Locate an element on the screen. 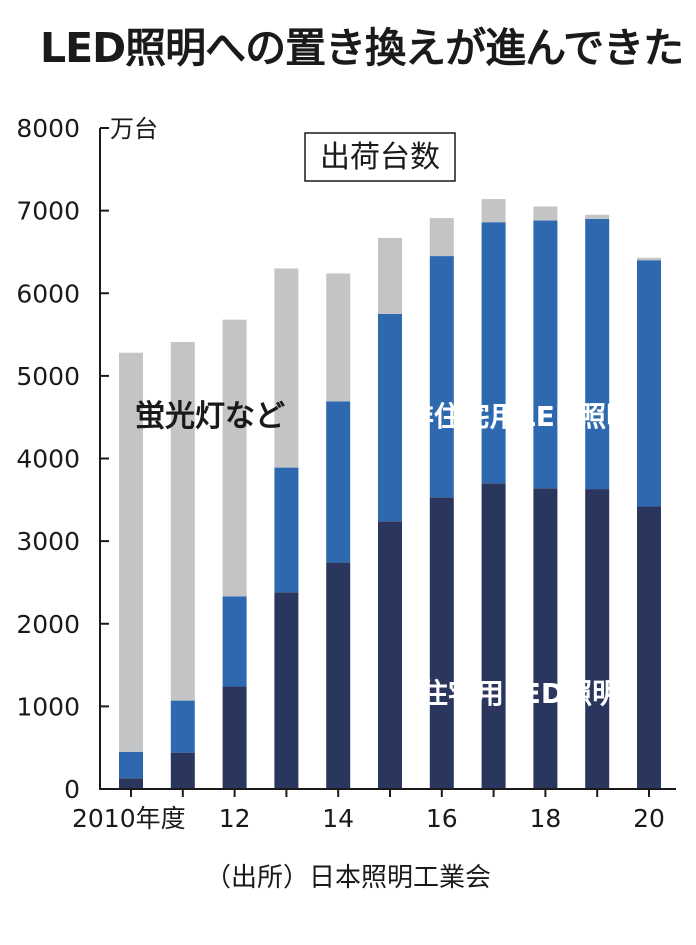 The height and width of the screenshot is (945, 696). bar-housing-led-2014 is located at coordinates (338, 675).